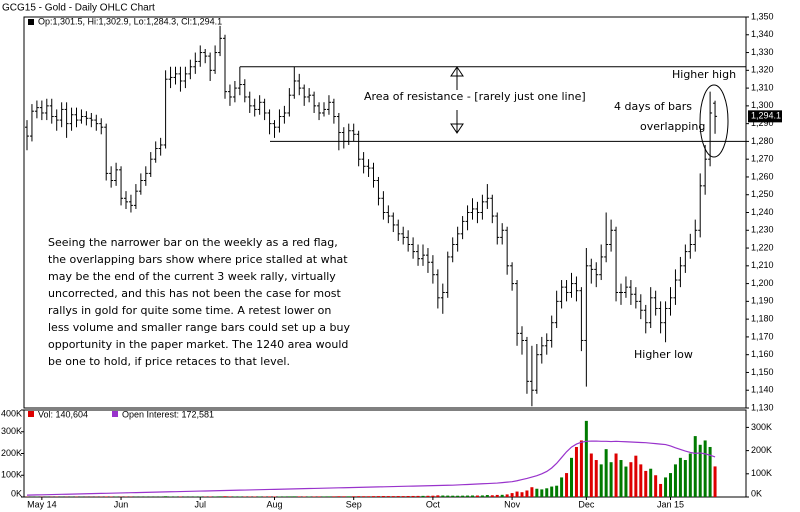  What do you see at coordinates (762, 390) in the screenshot?
I see `y-tick-label: 1,140` at bounding box center [762, 390].